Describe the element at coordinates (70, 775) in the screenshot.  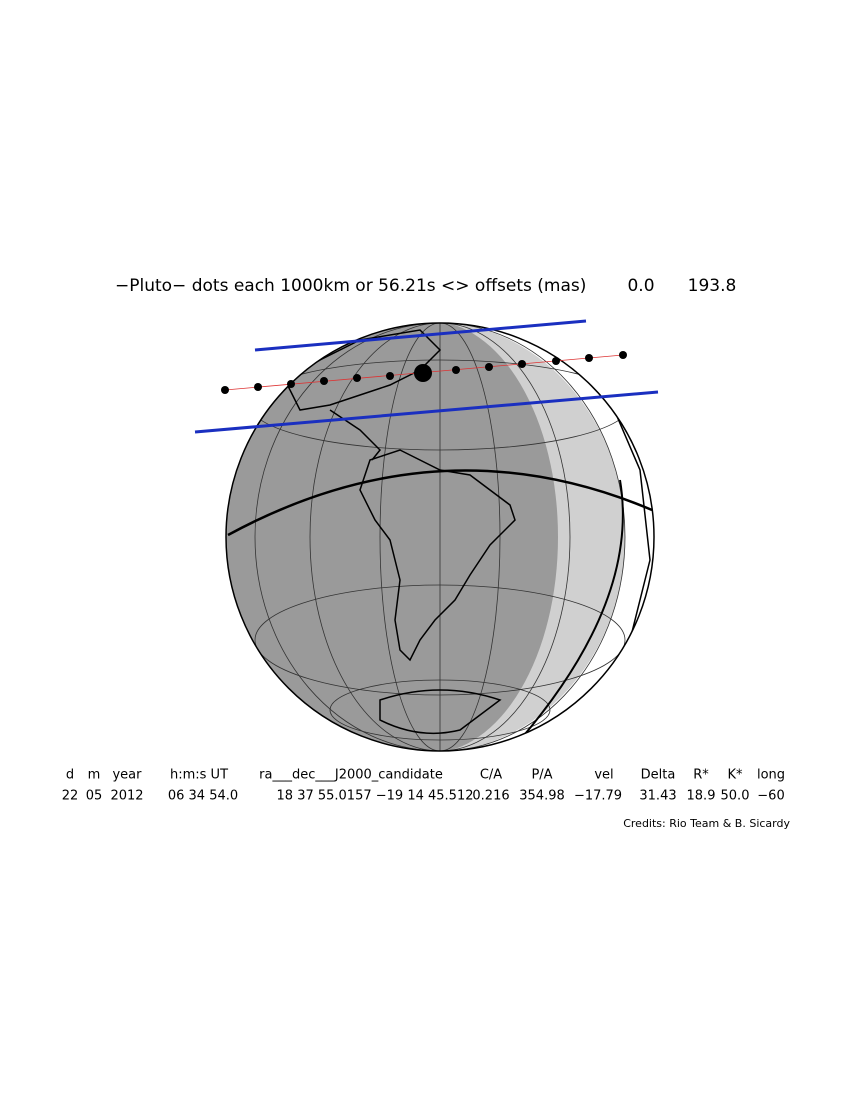
I see `table-header: d` at that location.